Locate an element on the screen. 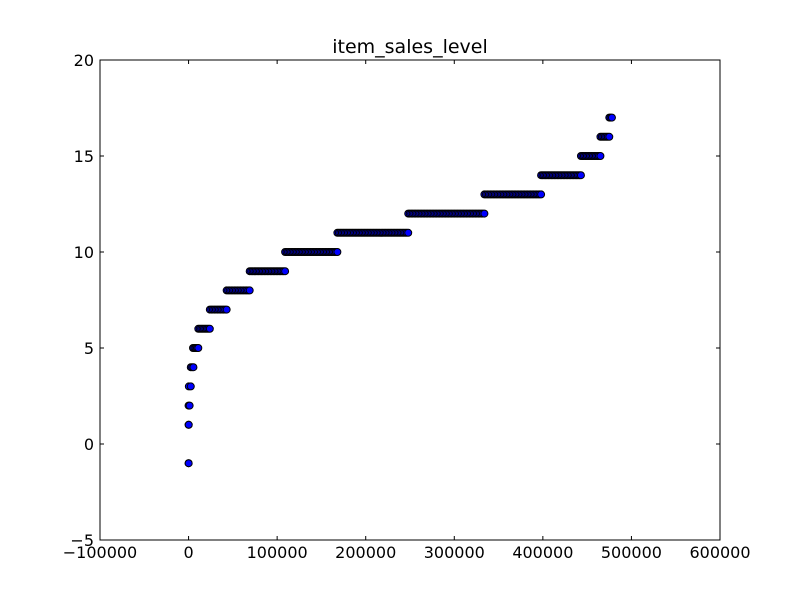  y-axis-tick-labels: −5 0 5 10 15 20 is located at coordinates (82, 300).